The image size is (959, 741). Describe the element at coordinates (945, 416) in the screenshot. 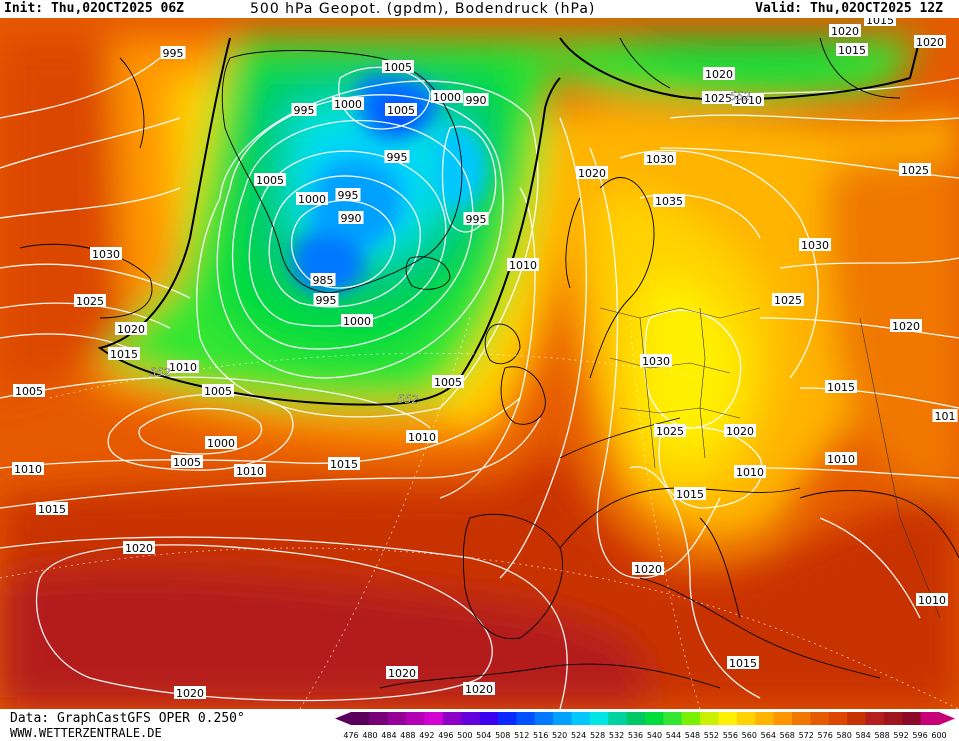

I see `isobar-label: 101` at that location.